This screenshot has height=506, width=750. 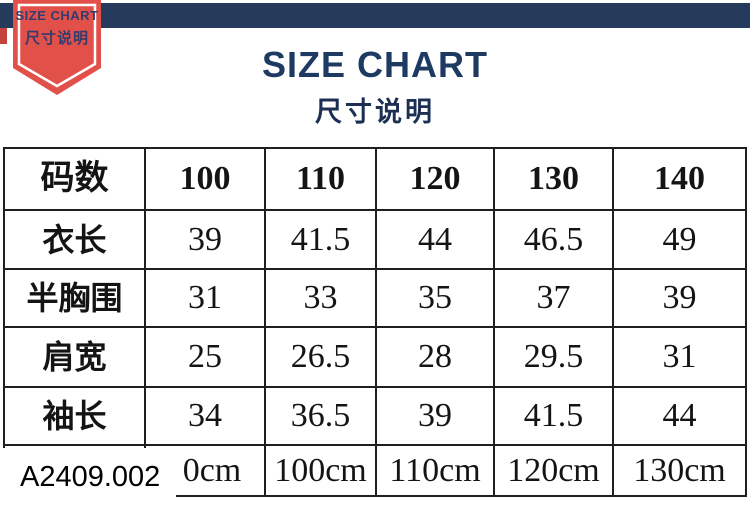 I want to click on value-cell: 110, so click(x=320, y=179).